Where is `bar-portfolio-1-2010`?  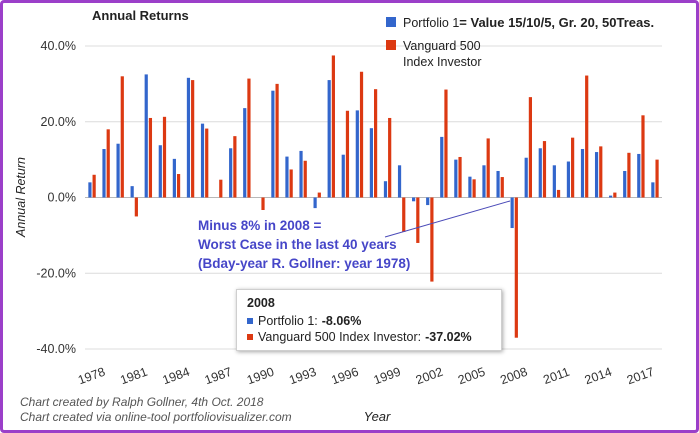
bar-portfolio-1-2010 is located at coordinates (540, 173).